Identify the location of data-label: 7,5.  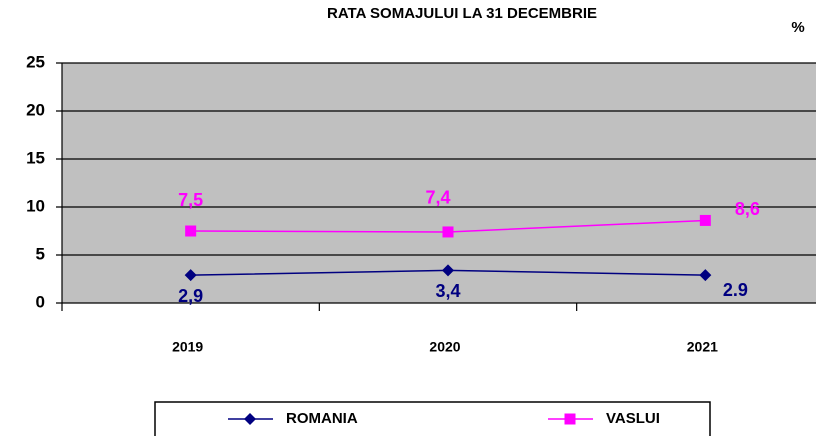
(190, 200).